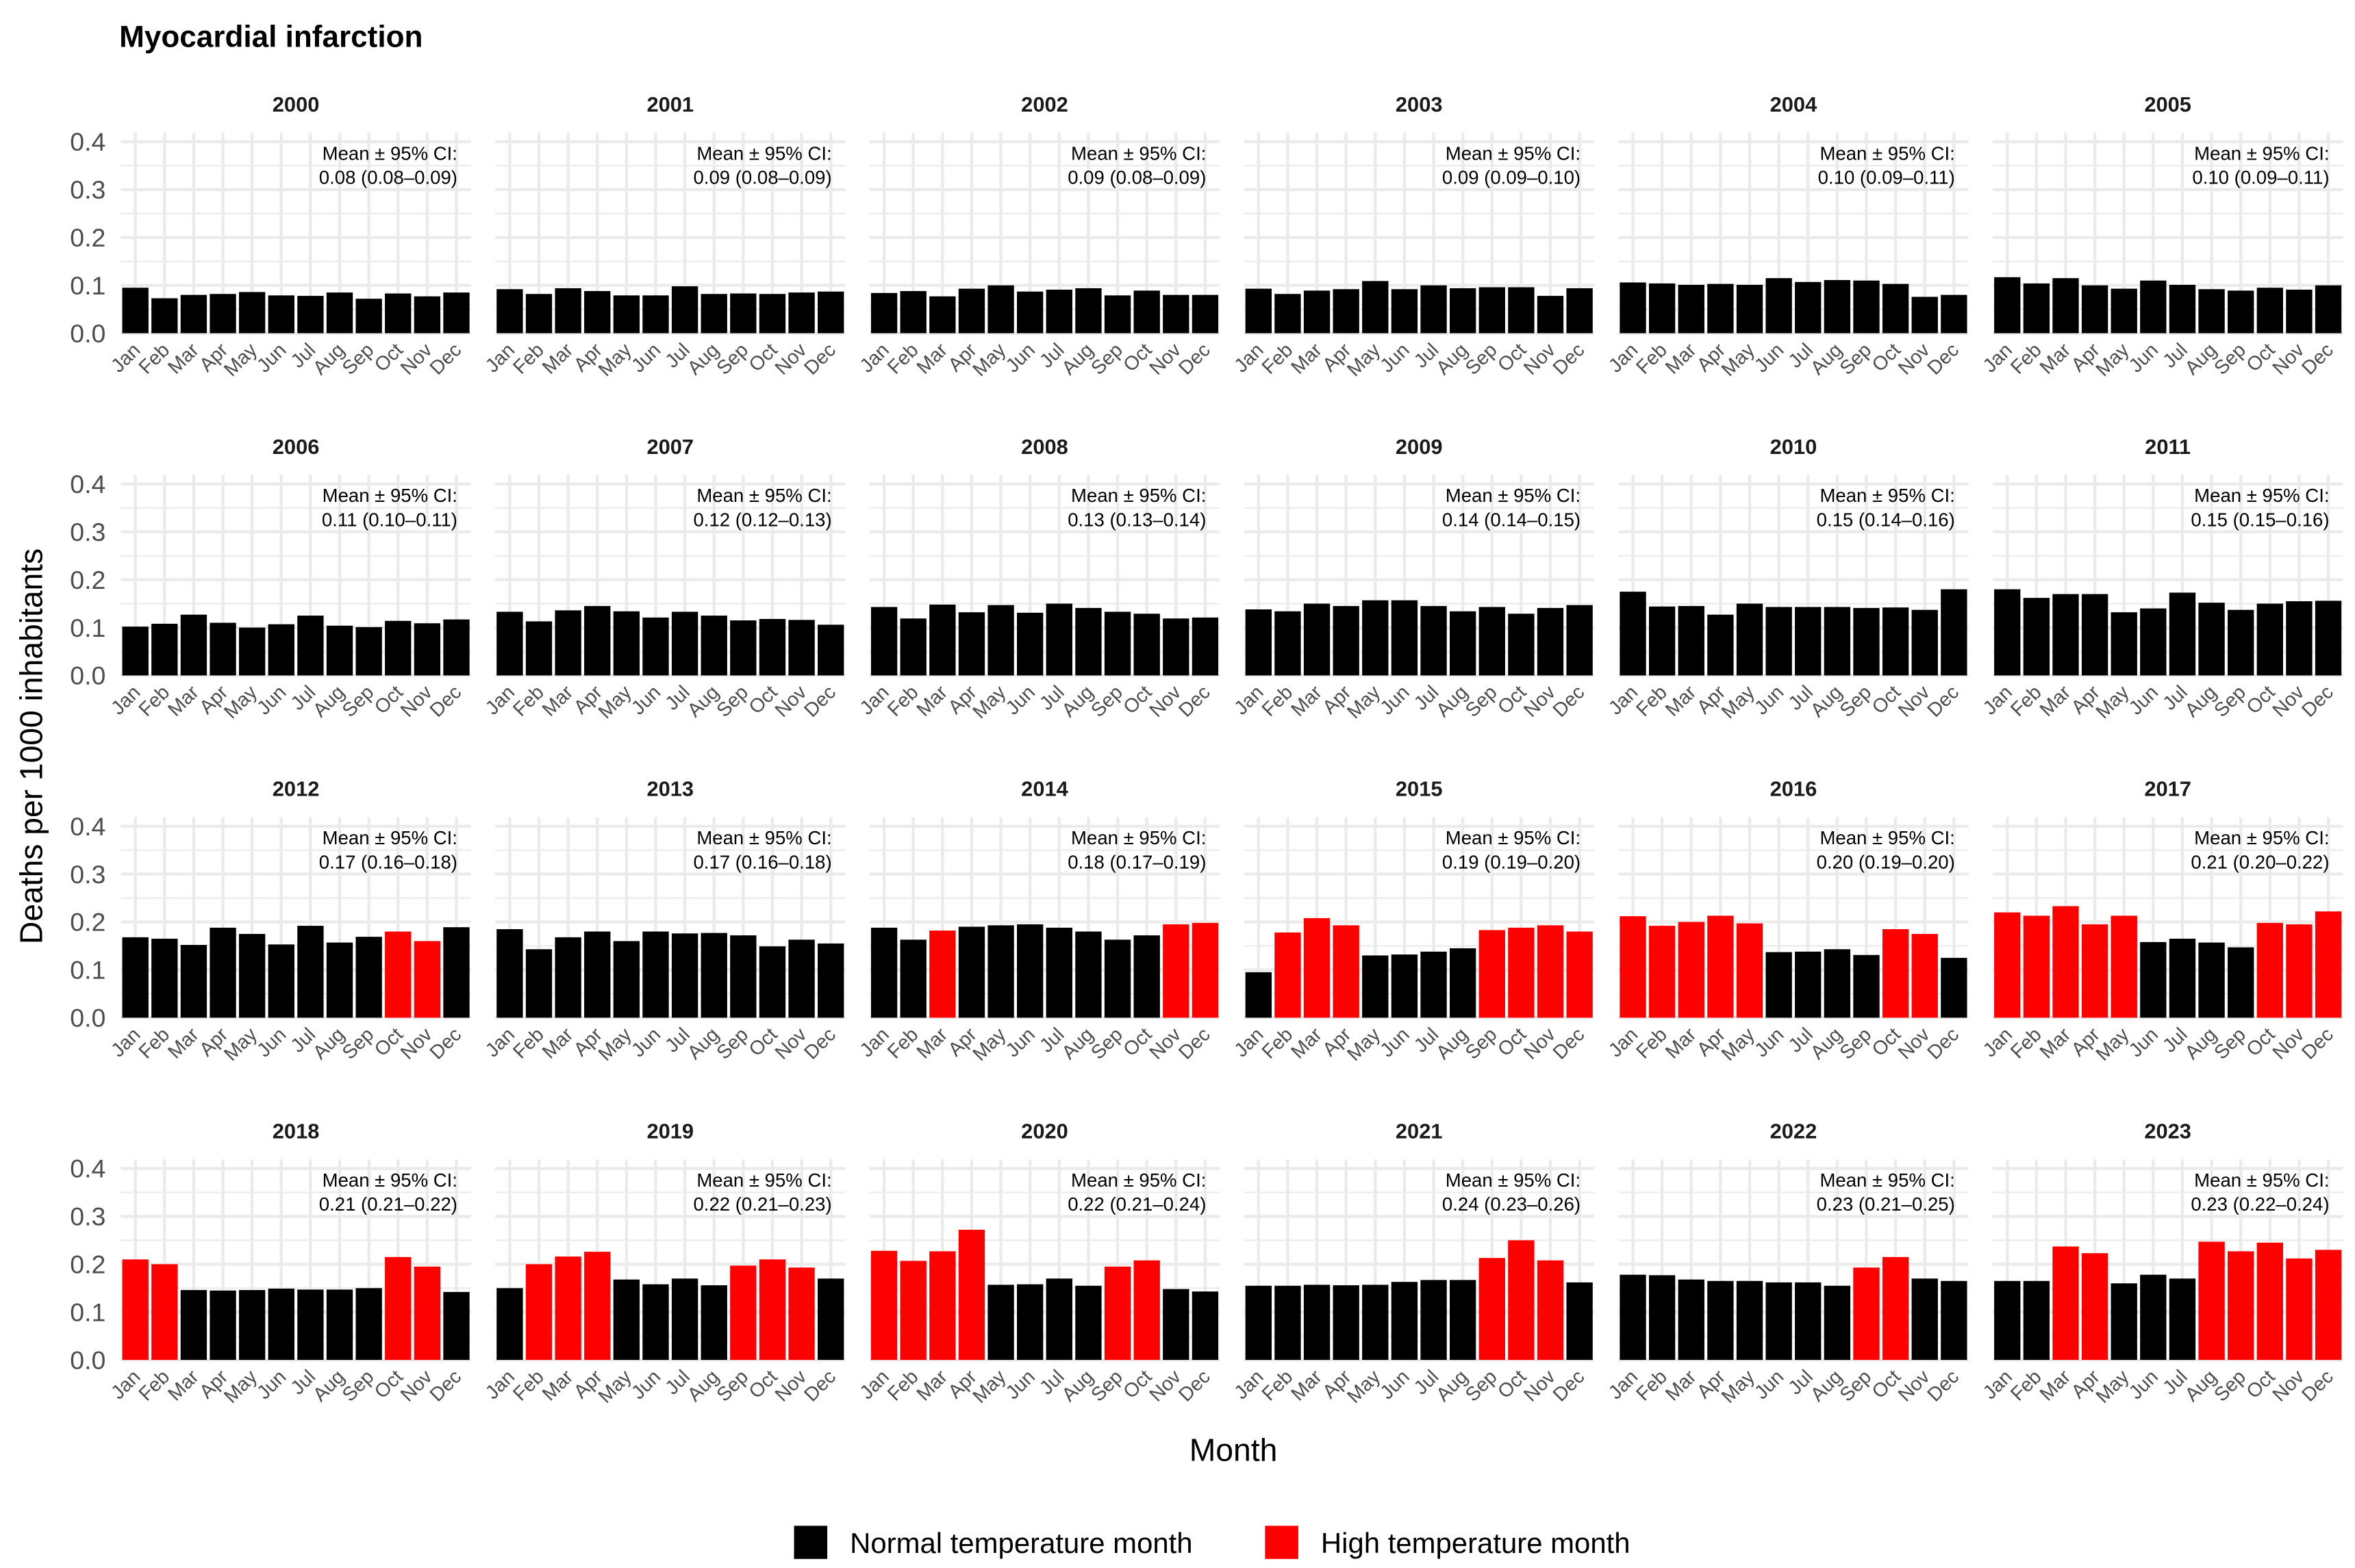 The height and width of the screenshot is (1568, 2355). I want to click on bar-2005-Sep, so click(2241, 311).